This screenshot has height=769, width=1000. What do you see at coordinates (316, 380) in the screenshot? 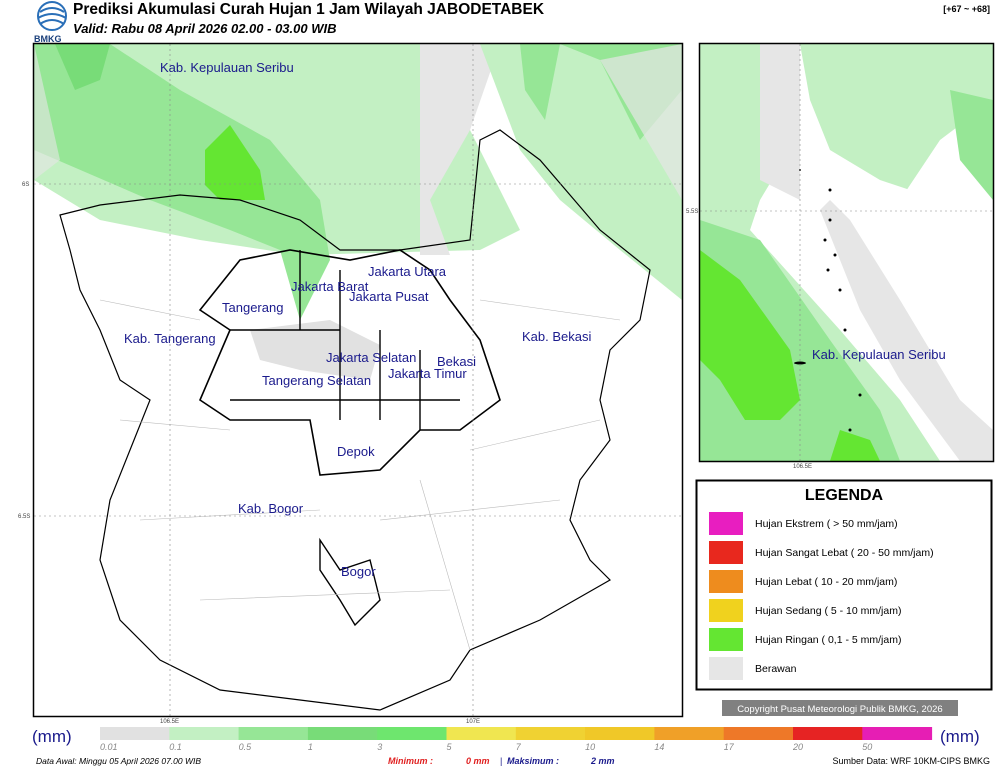
I see `region-label: Tangerang Selatan` at bounding box center [316, 380].